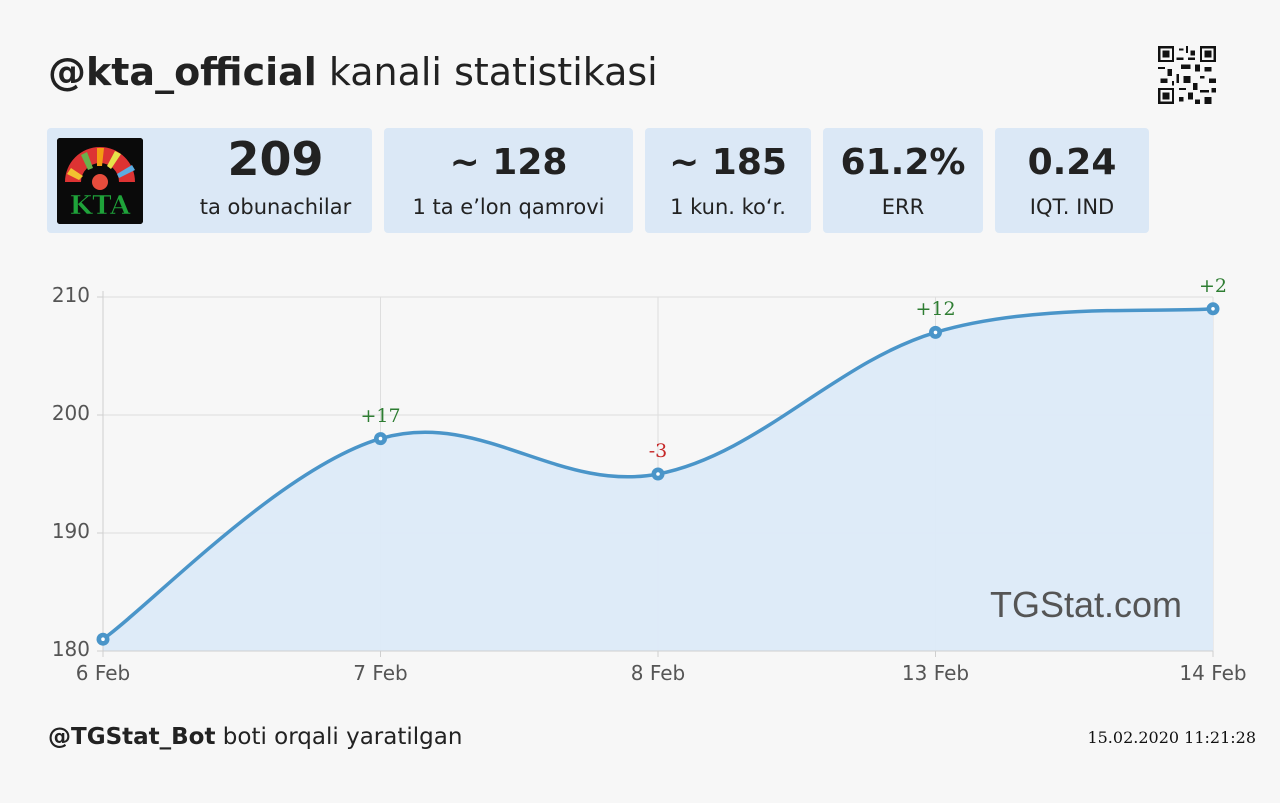  I want to click on avatar: KTA, so click(100, 181).